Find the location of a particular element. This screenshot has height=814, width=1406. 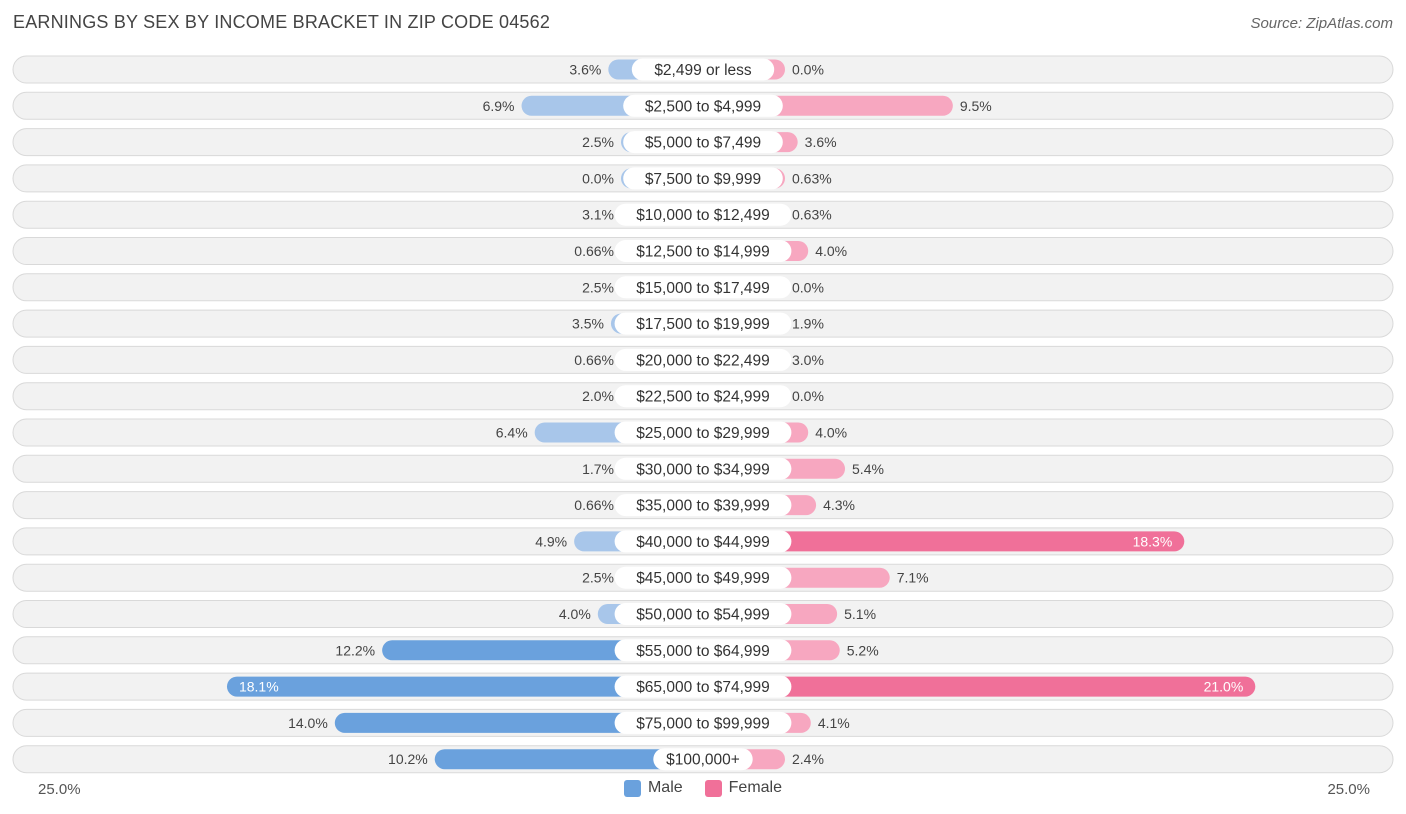

category-label: $5,000 to $7,499 is located at coordinates (703, 143).